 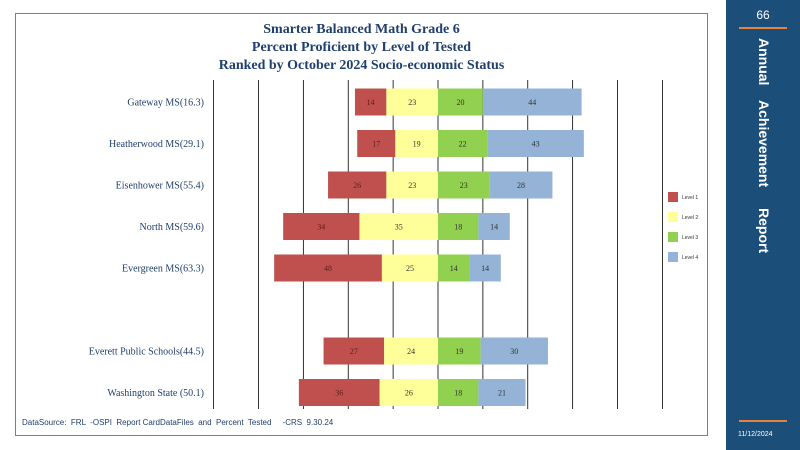 I want to click on data-label: 30, so click(x=514, y=351).